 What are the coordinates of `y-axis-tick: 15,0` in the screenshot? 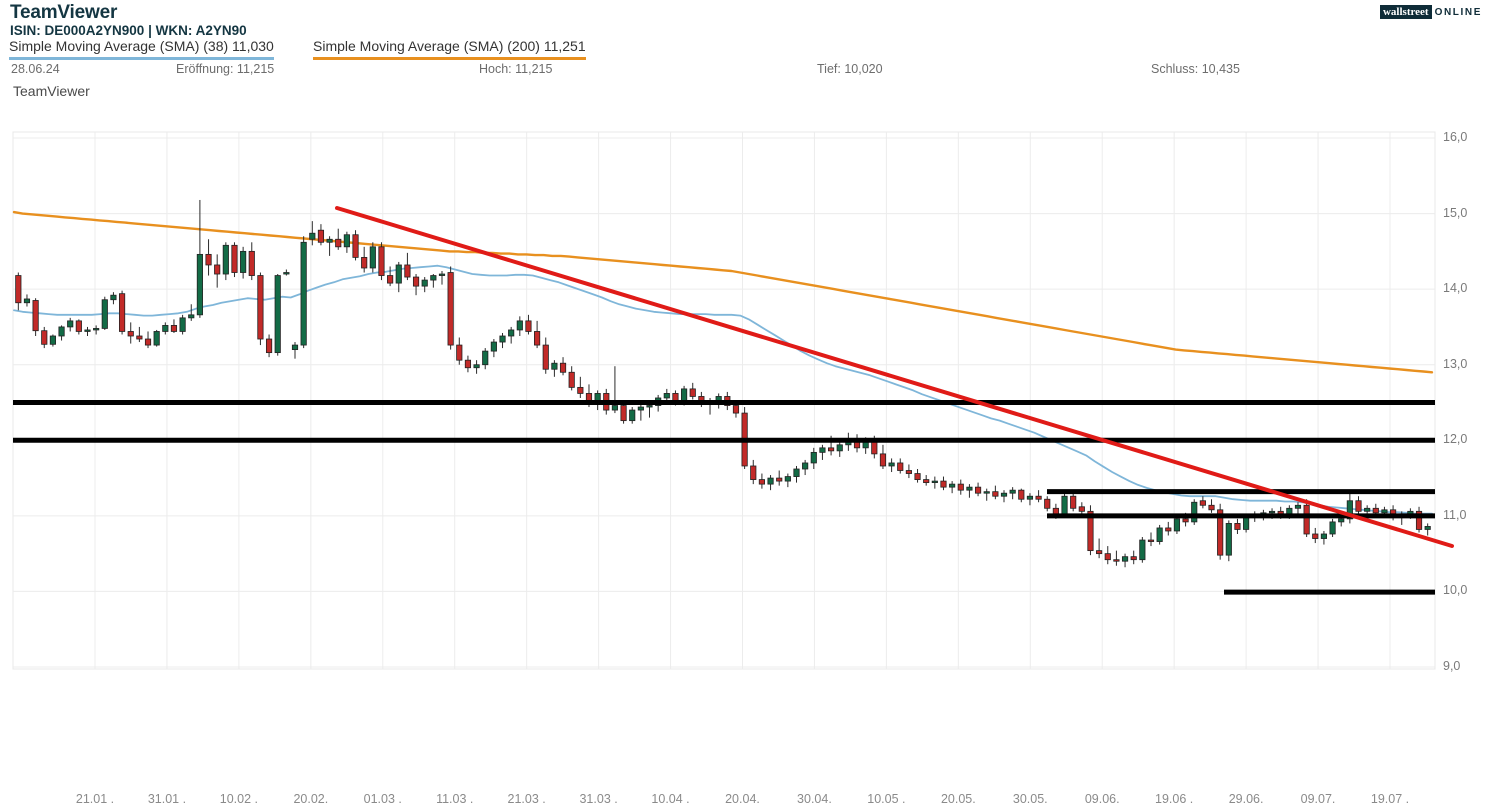 It's located at (1455, 212).